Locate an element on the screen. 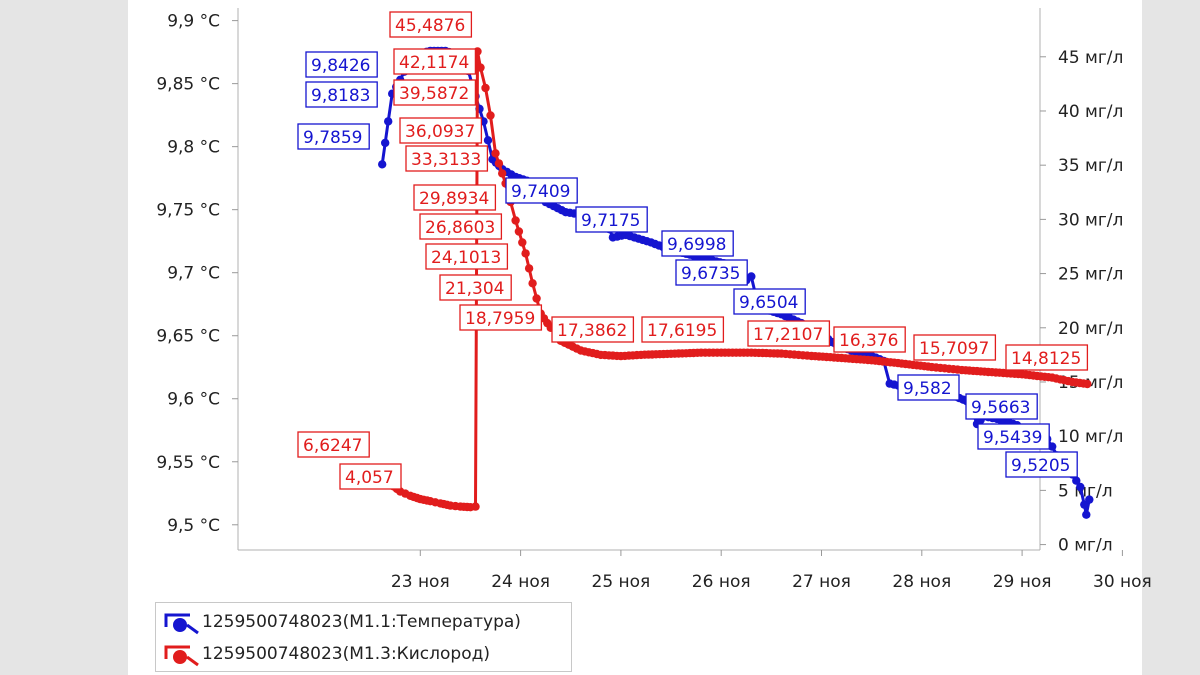  data-label-temperature: 9,6504 is located at coordinates (769, 301).